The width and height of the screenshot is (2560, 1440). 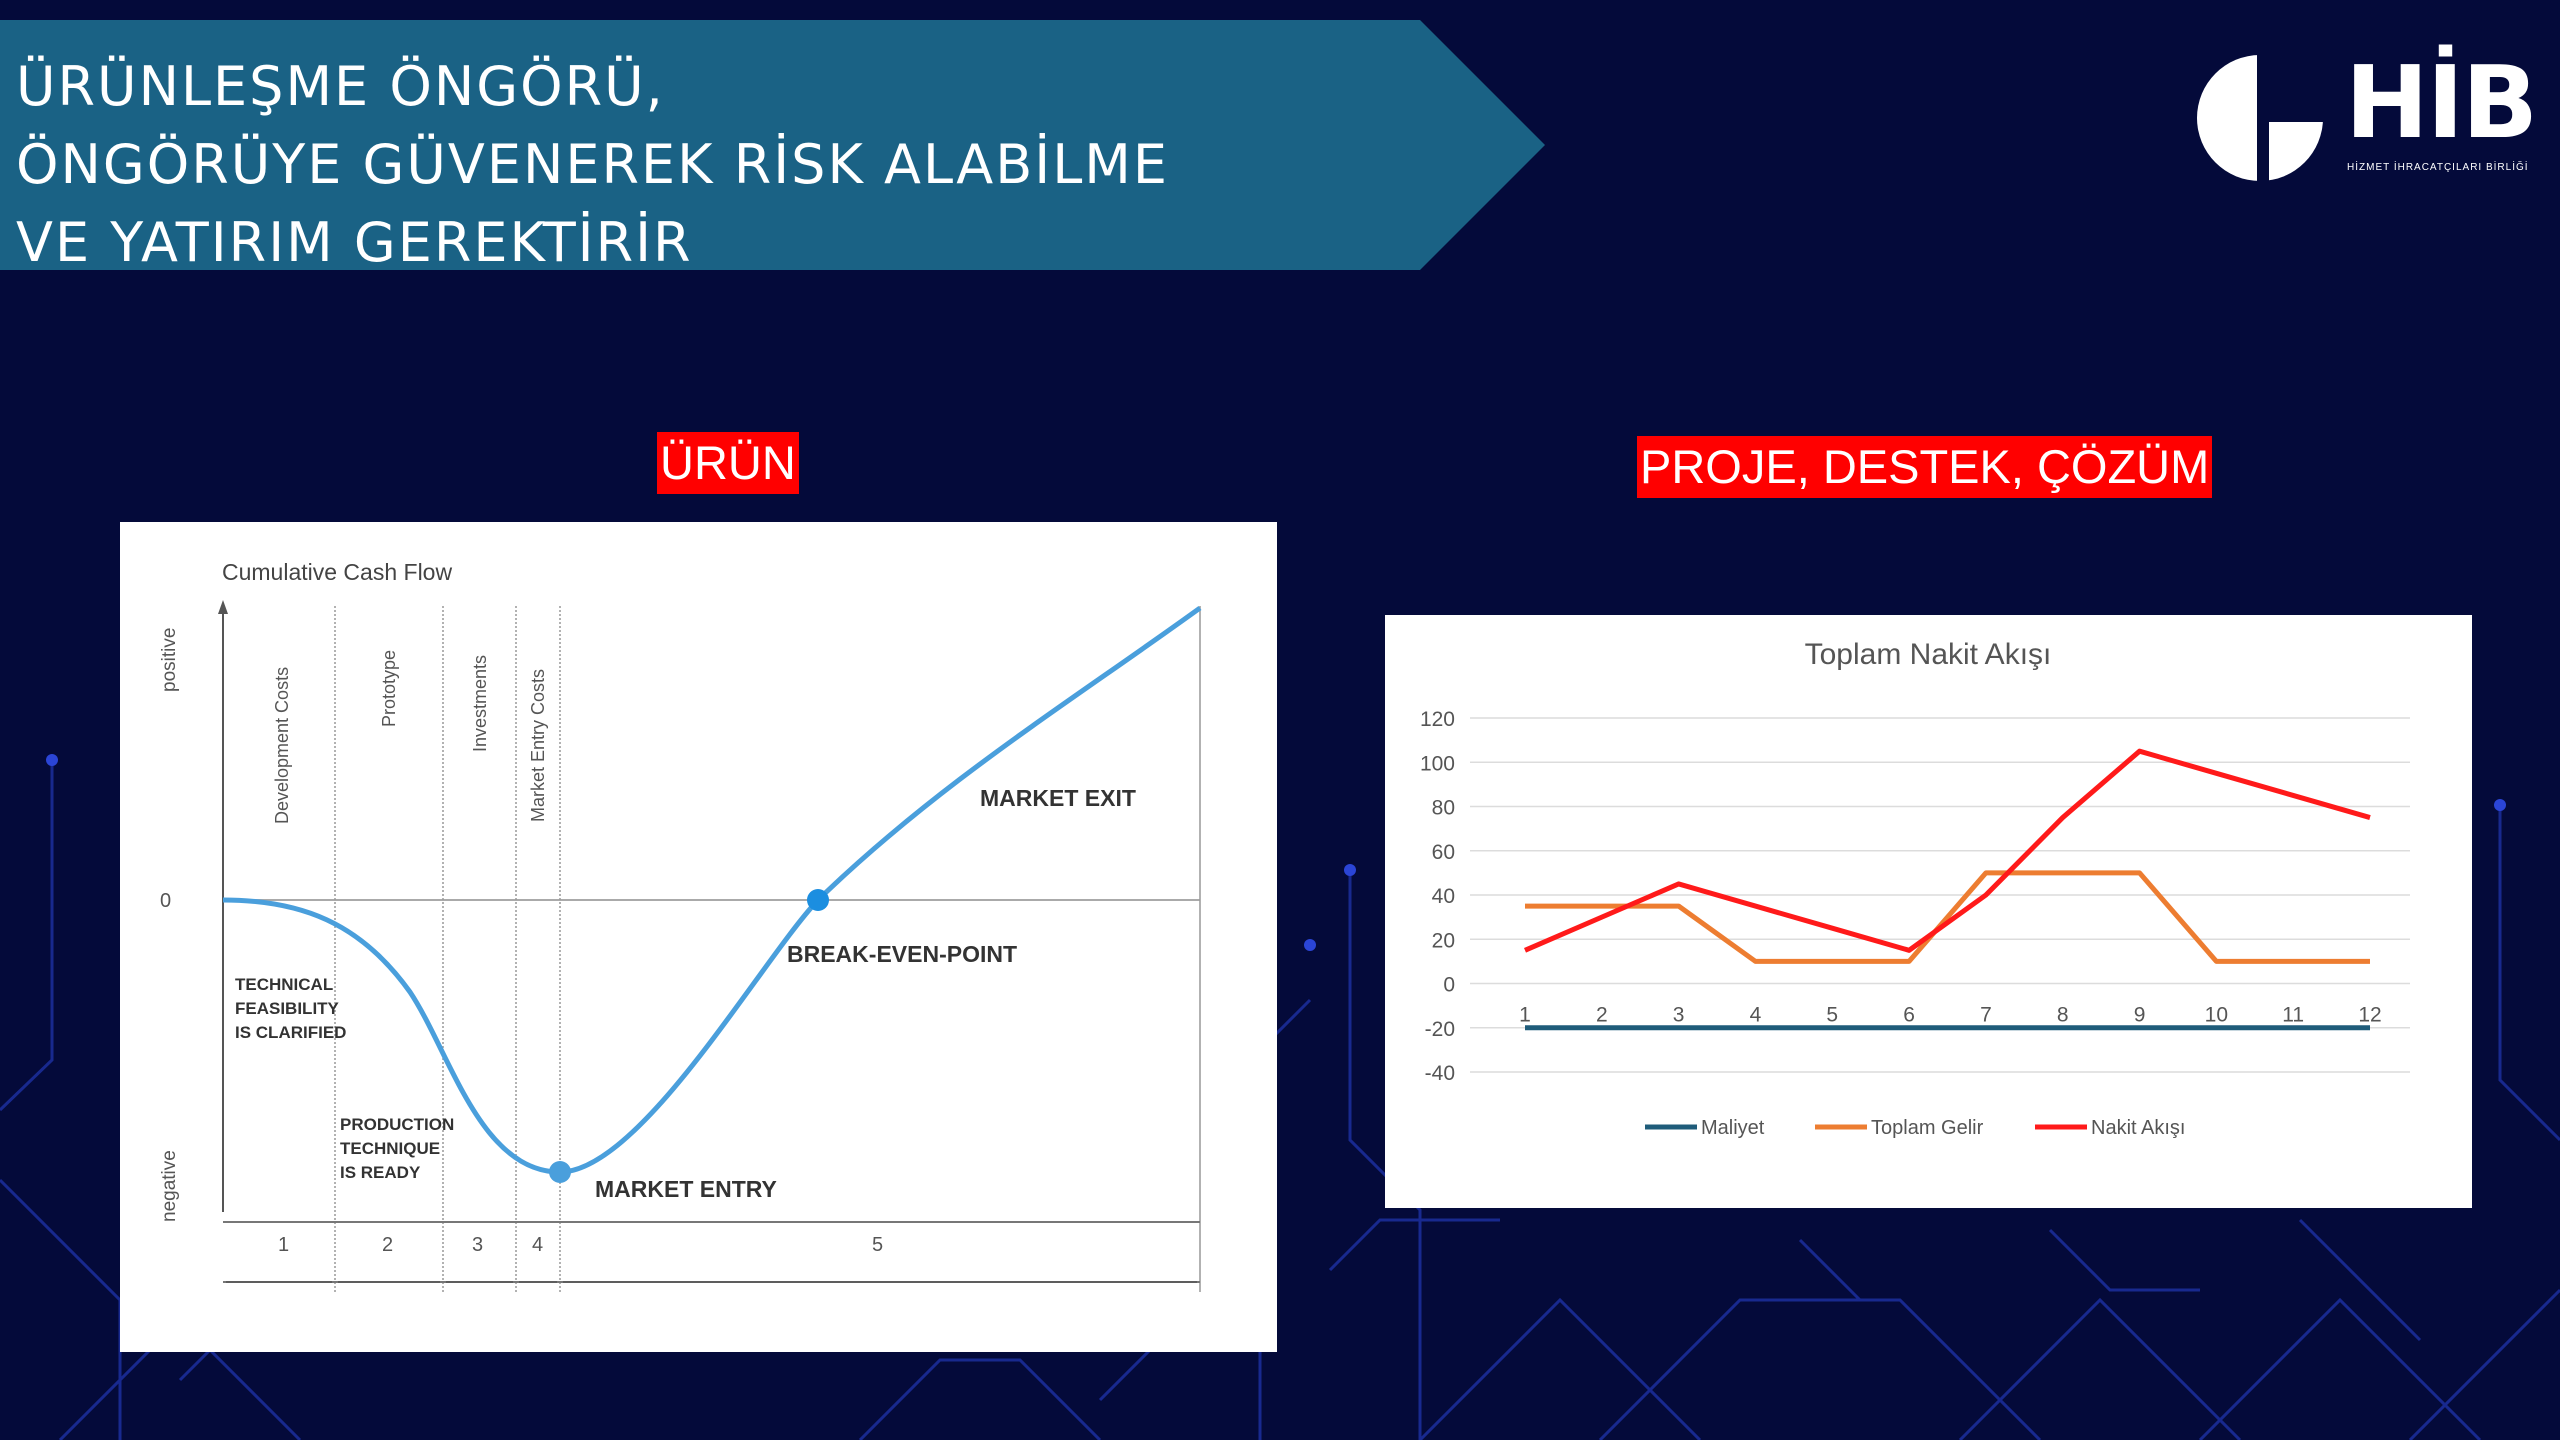 I want to click on note-technical-feasibility: TECHNICAL FEASIBILITY IS CLARIFIED, so click(x=290, y=1008).